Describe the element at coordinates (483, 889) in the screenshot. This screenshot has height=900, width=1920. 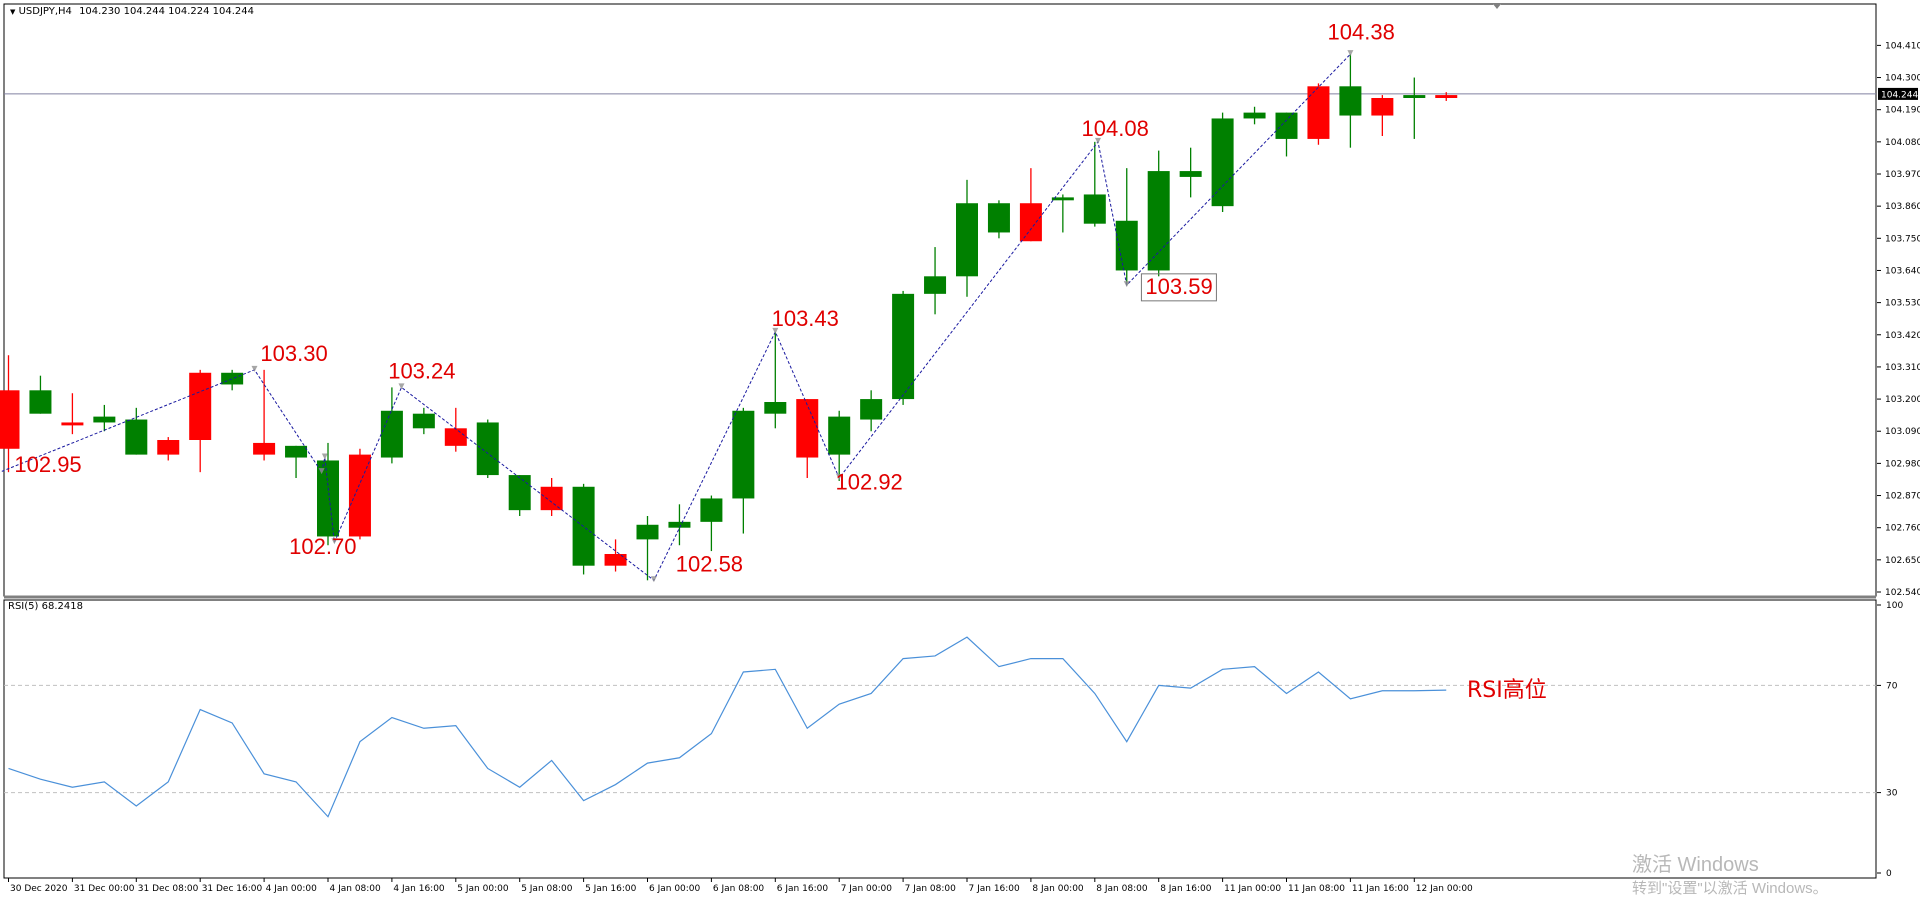
I see `time-axis-label: 5 Jan 00:00` at that location.